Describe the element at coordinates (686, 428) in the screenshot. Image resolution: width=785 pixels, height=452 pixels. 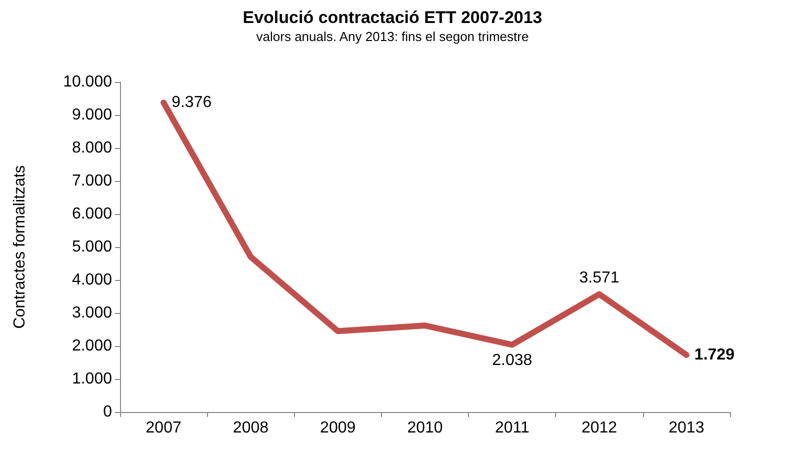
I see `x-tick-label: 2013` at that location.